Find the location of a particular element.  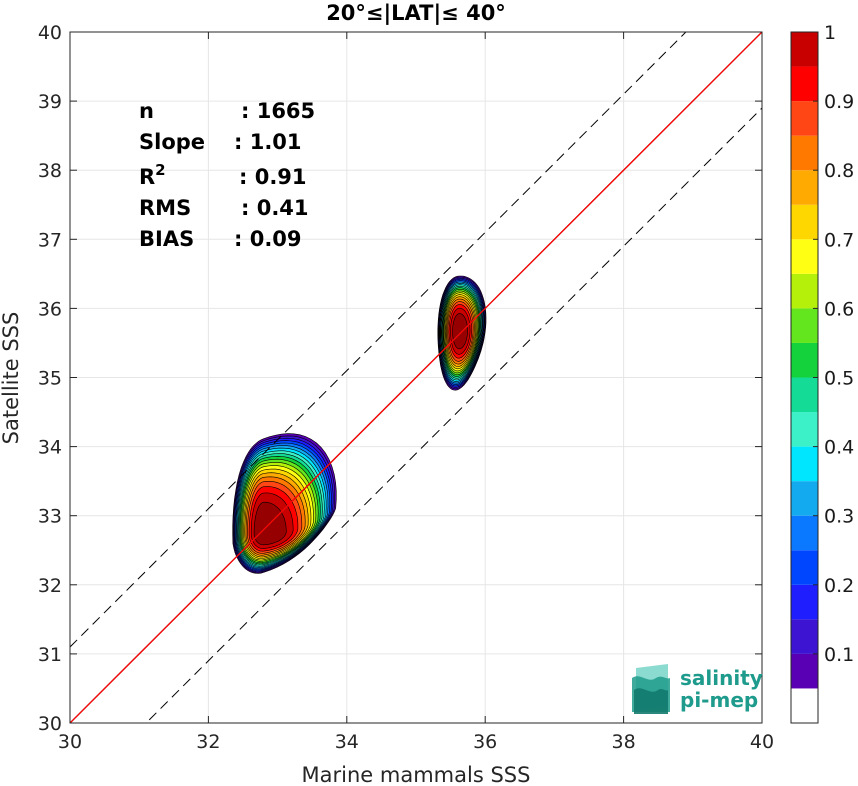

logo-text-salinity: salinity is located at coordinates (721, 678).